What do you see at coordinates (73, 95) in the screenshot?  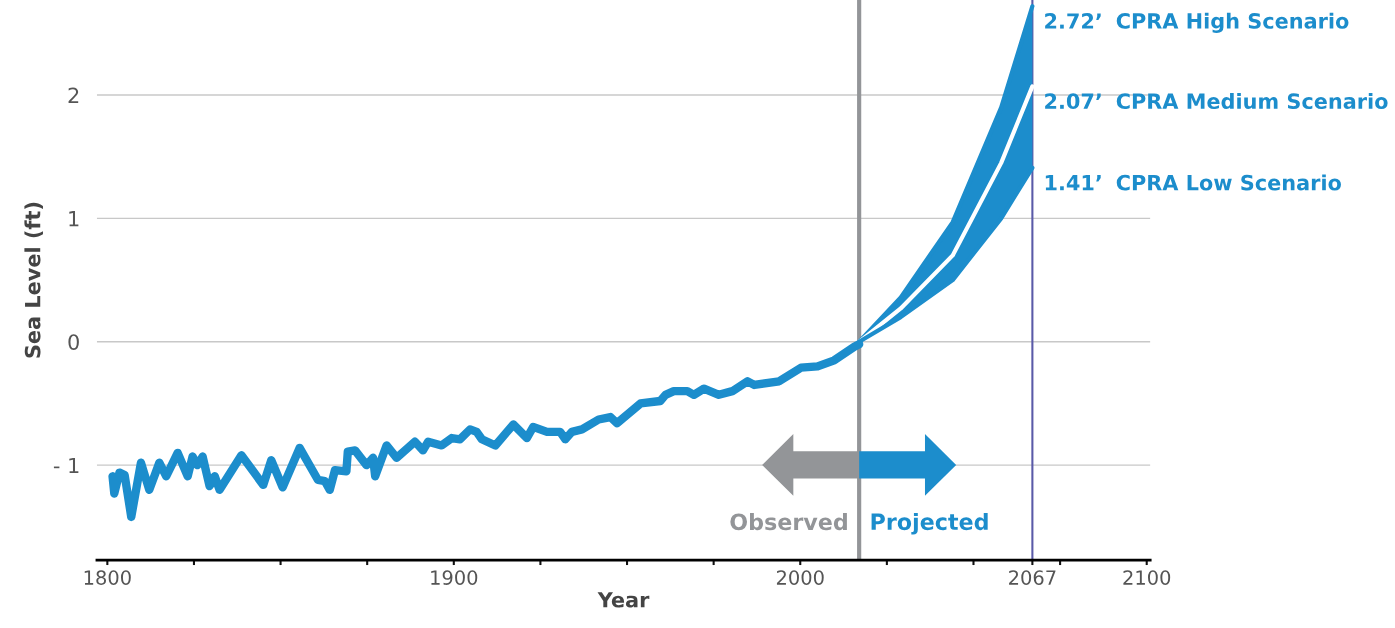 I see `y-tick-label: 2` at bounding box center [73, 95].